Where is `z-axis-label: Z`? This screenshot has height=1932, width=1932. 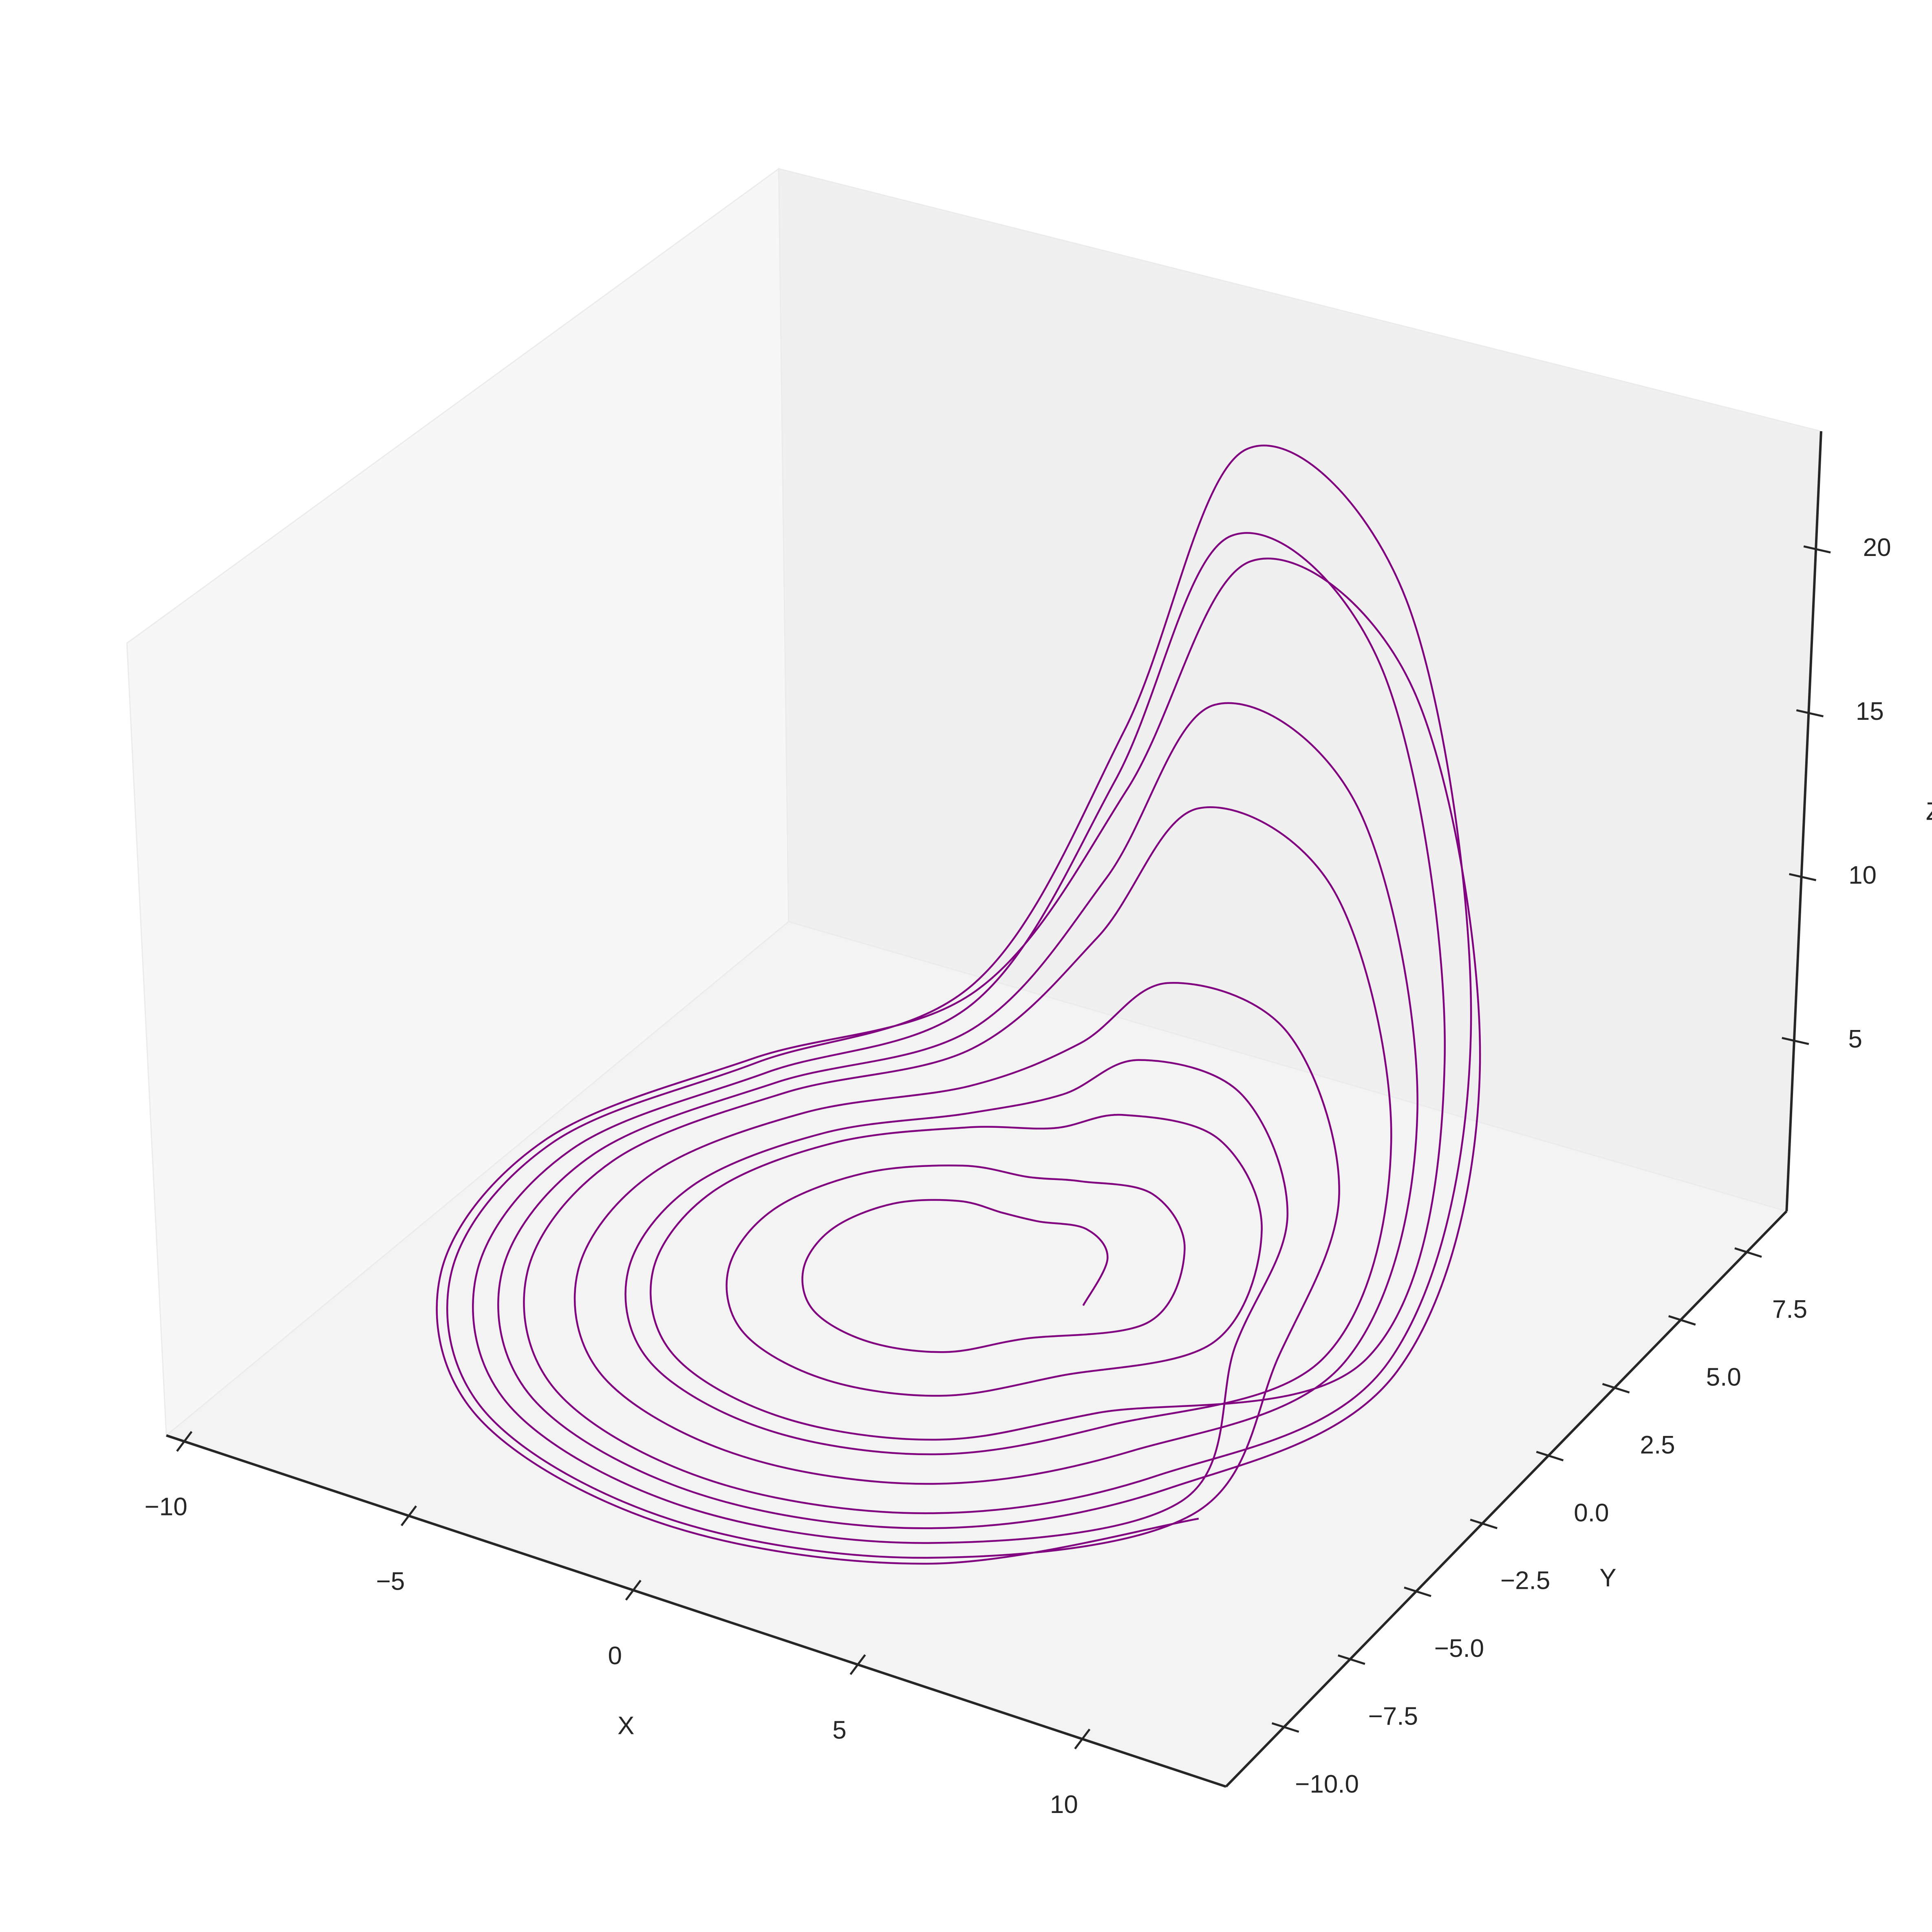 z-axis-label: Z is located at coordinates (1929, 812).